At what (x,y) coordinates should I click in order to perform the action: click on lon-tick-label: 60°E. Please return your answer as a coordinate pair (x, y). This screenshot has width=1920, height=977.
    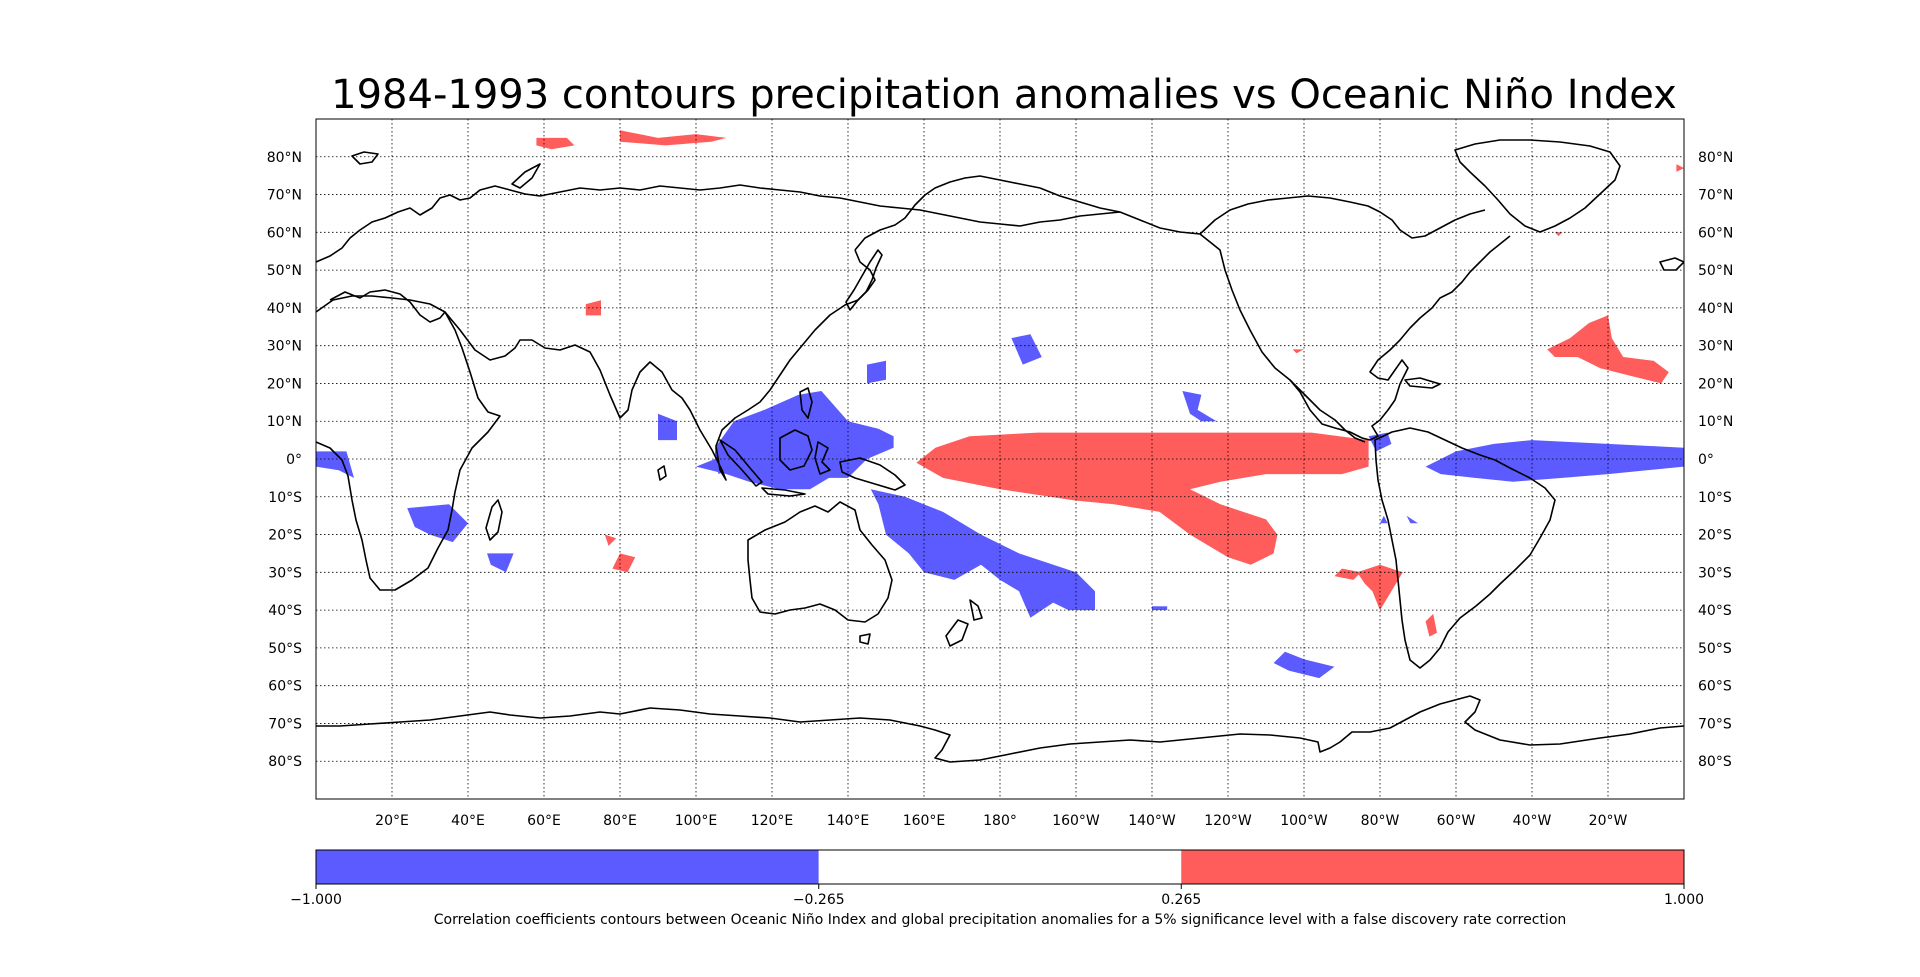
    Looking at the image, I should click on (544, 821).